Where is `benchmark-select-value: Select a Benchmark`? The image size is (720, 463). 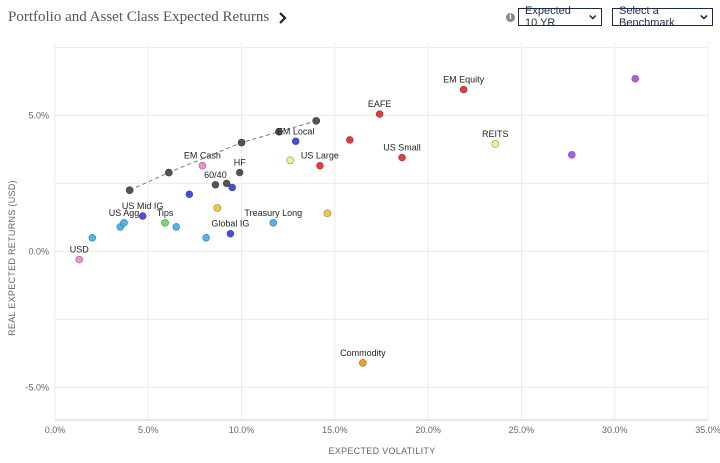 benchmark-select-value: Select a Benchmark is located at coordinates (647, 17).